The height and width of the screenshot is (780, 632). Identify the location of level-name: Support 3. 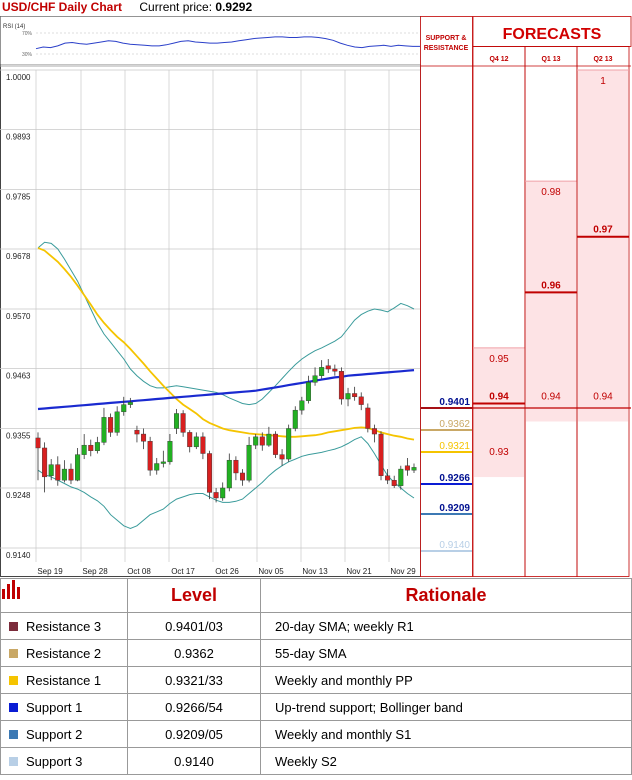
(64, 761).